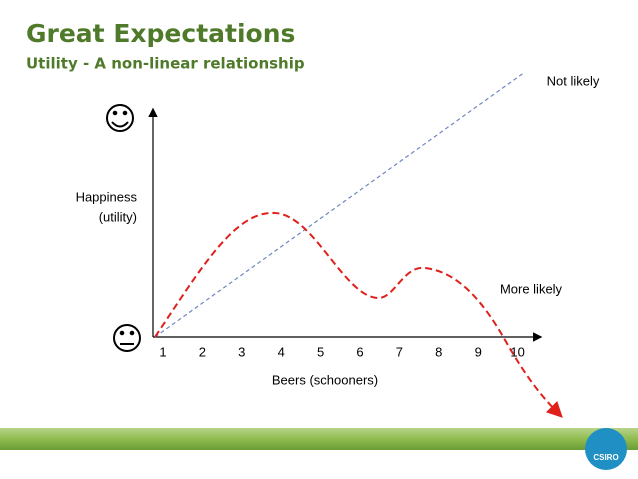 The width and height of the screenshot is (638, 479). What do you see at coordinates (606, 449) in the screenshot?
I see `logo` at bounding box center [606, 449].